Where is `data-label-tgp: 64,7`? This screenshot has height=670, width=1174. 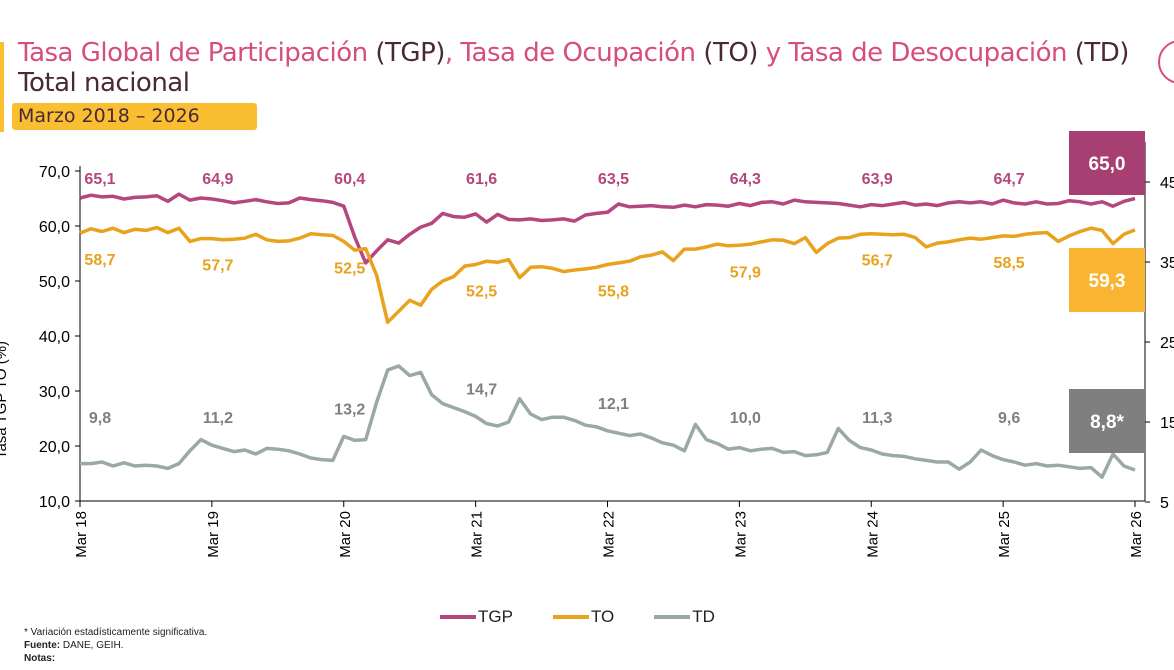
data-label-tgp: 64,7 is located at coordinates (1009, 179).